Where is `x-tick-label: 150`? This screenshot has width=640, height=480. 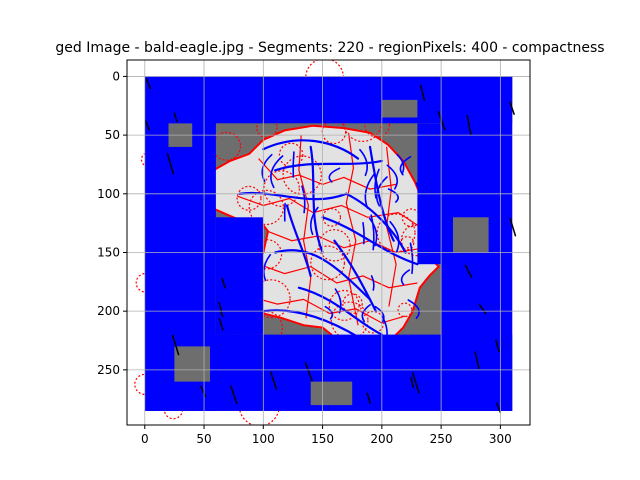
x-tick-label: 150 is located at coordinates (322, 439).